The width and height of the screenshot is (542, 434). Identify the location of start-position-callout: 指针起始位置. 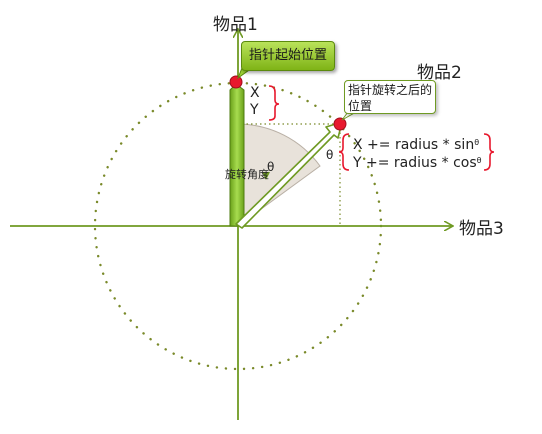
(288, 56).